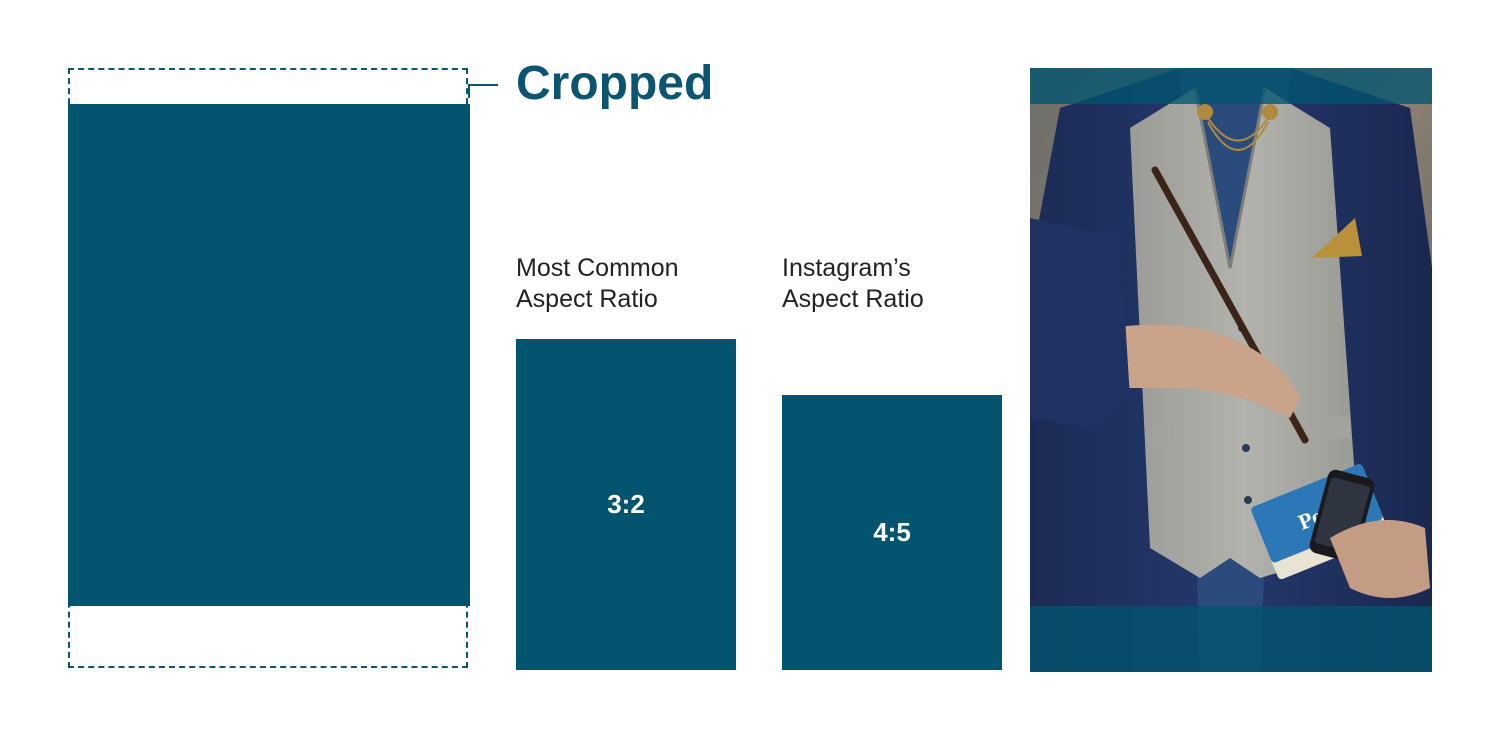 The height and width of the screenshot is (740, 1500). I want to click on ratio-text-3-2: 3:2, so click(626, 504).